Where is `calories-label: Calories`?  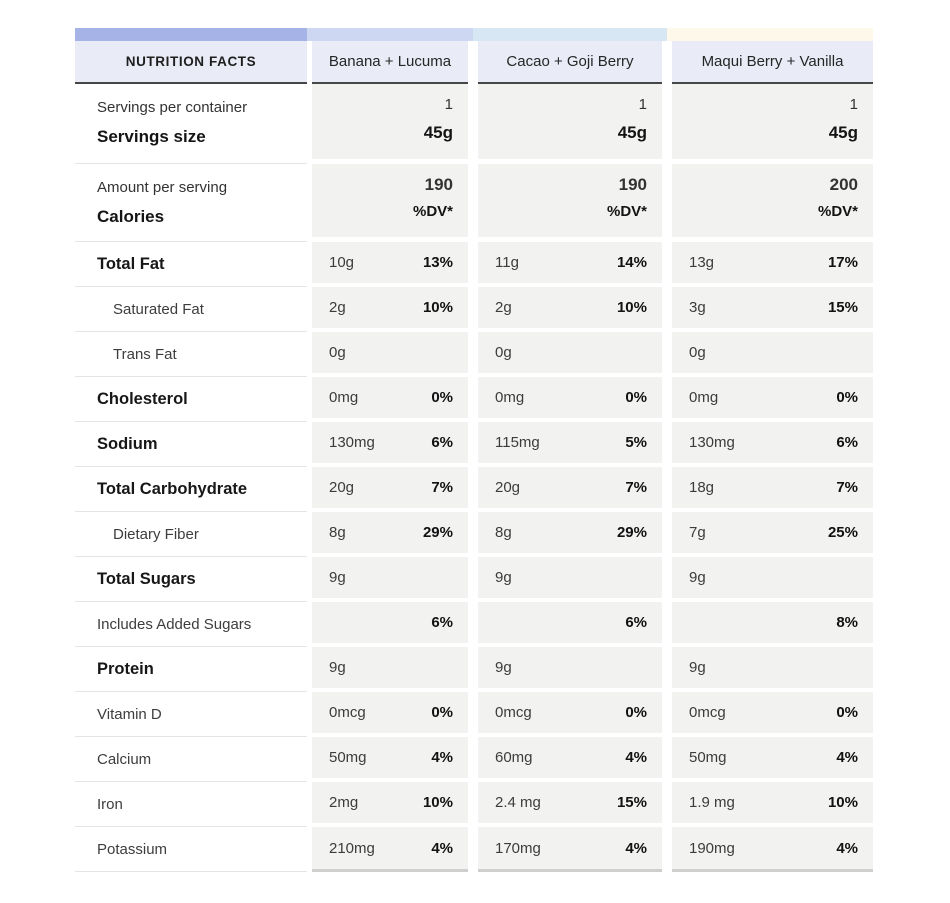 calories-label: Calories is located at coordinates (131, 216).